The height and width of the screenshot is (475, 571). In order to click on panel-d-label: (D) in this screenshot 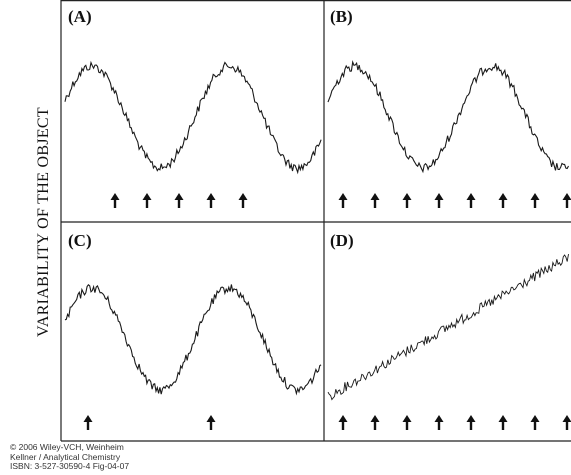, I will do `click(342, 240)`.